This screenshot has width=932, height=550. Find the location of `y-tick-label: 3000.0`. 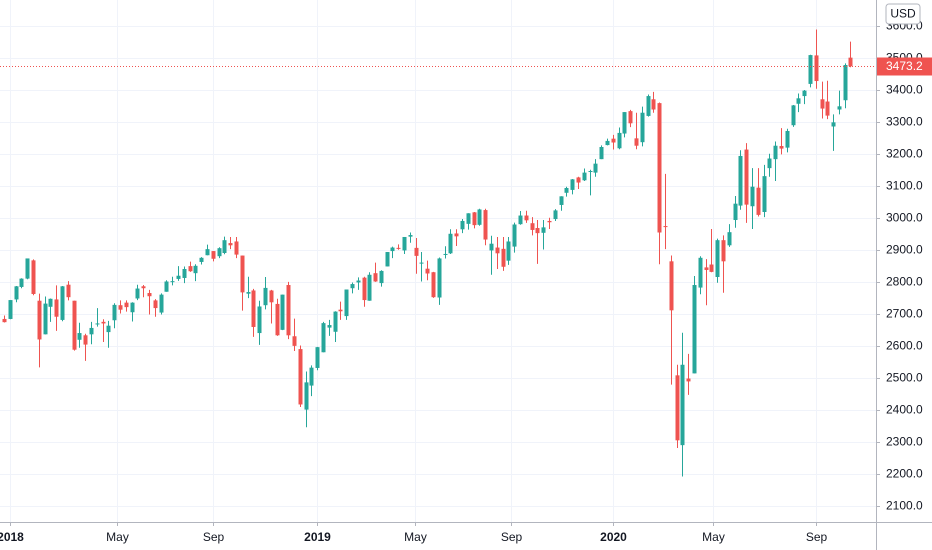

y-tick-label: 3000.0 is located at coordinates (904, 218).